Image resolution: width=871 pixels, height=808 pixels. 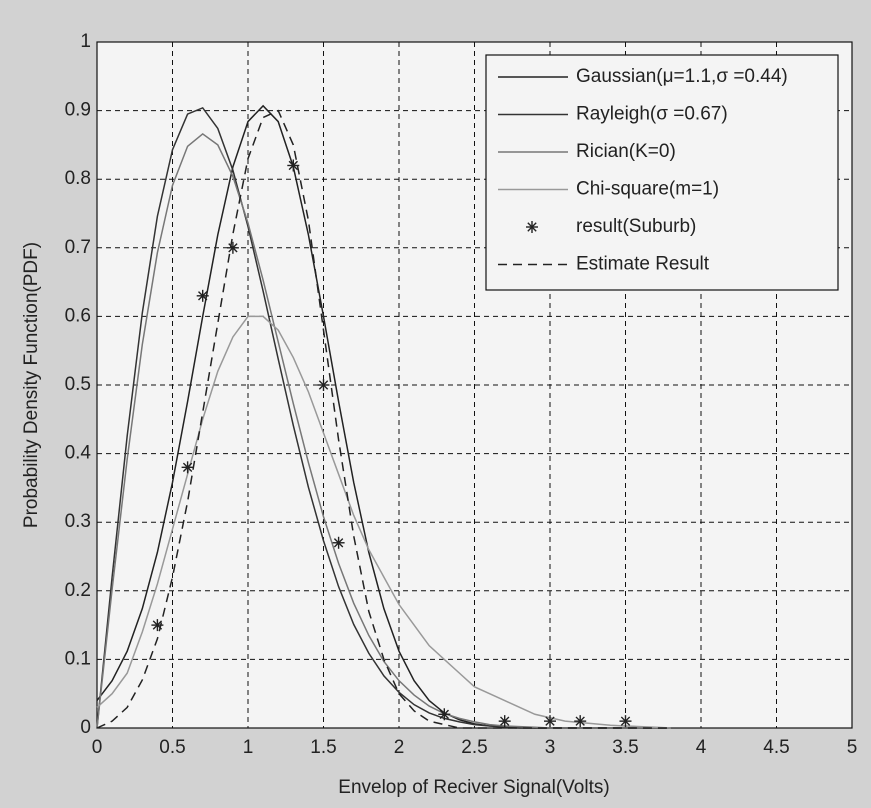 I want to click on x-tick-label: 0.5, so click(x=172, y=747).